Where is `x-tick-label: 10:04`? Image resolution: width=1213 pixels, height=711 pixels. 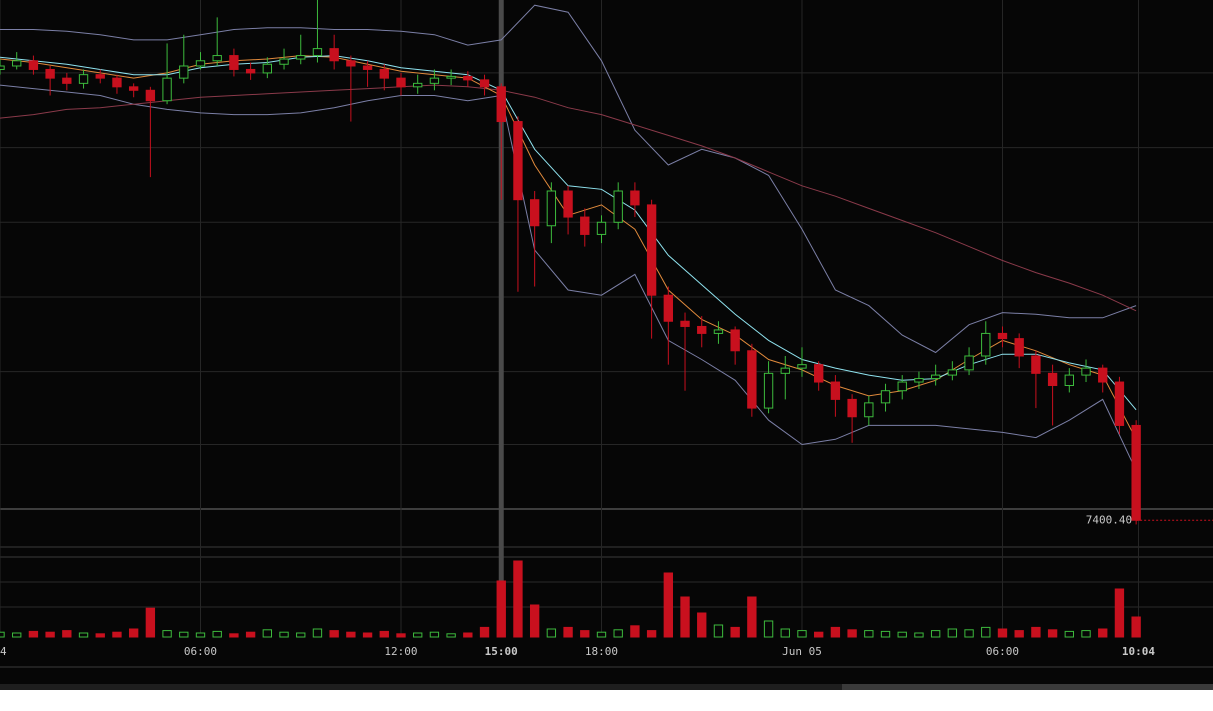
x-tick-label: 10:04 is located at coordinates (1138, 651).